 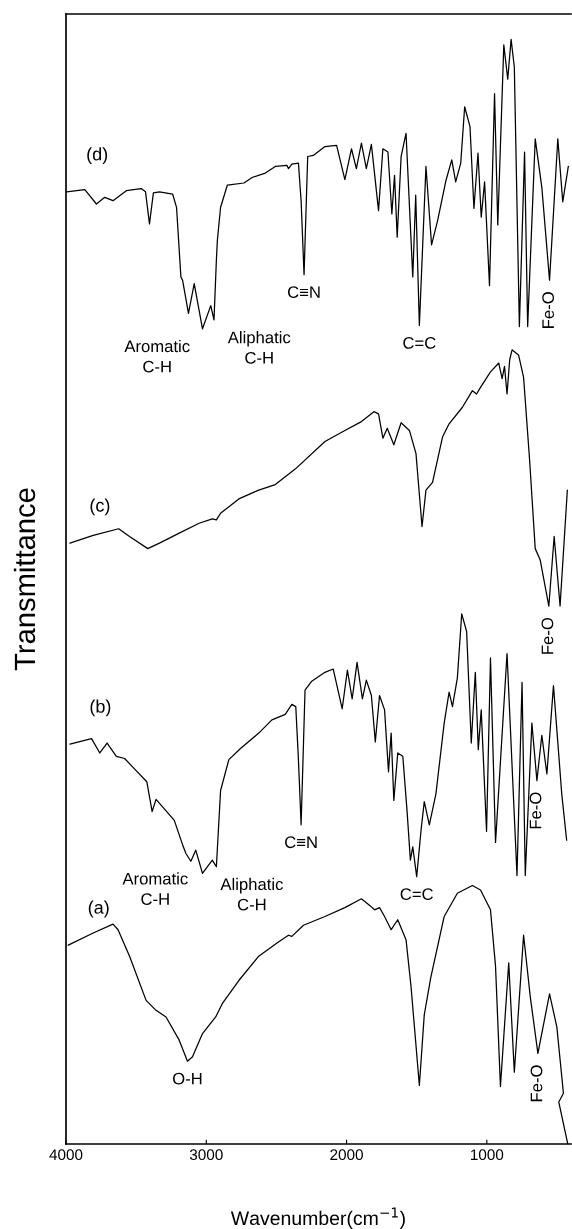 I want to click on annotation: O-H, so click(x=187, y=1078).